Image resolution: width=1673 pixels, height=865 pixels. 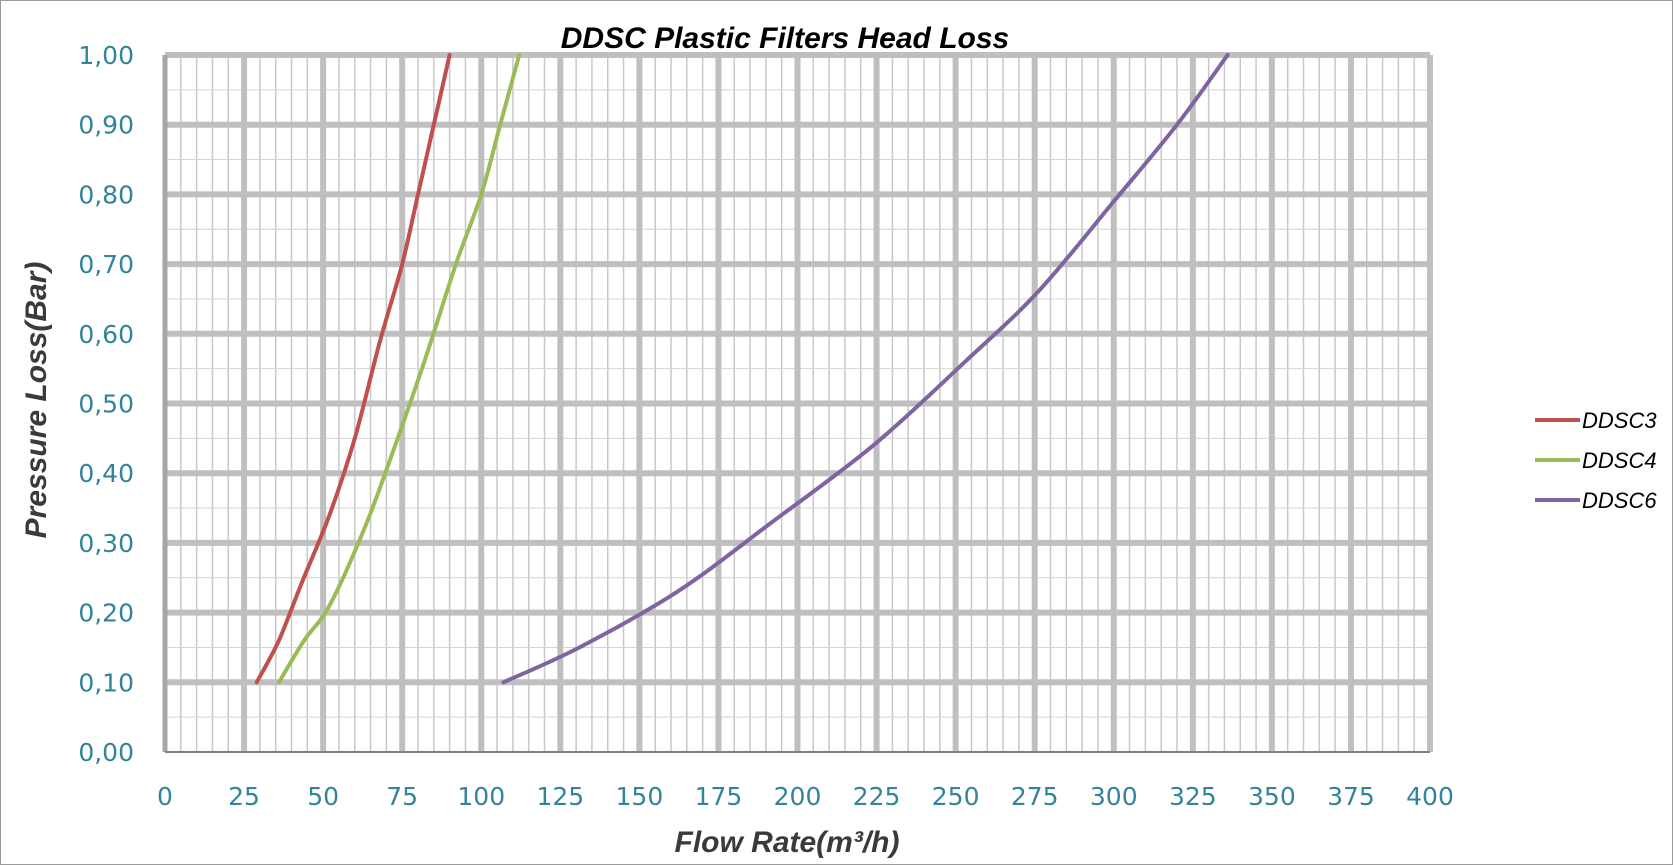 What do you see at coordinates (106, 682) in the screenshot?
I see `y-tick-label: 0,10` at bounding box center [106, 682].